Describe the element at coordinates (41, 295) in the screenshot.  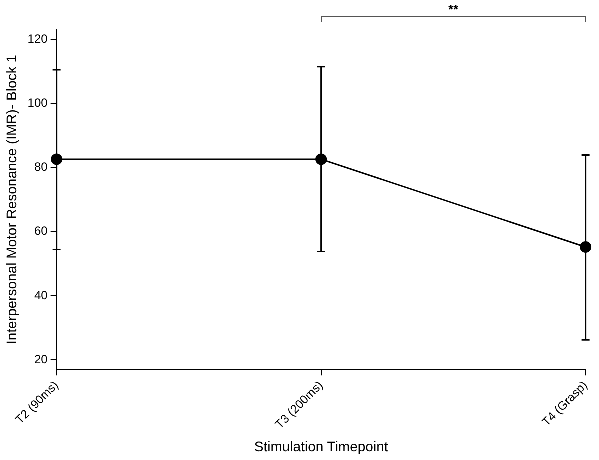
I see `y-tick-label: 40` at that location.